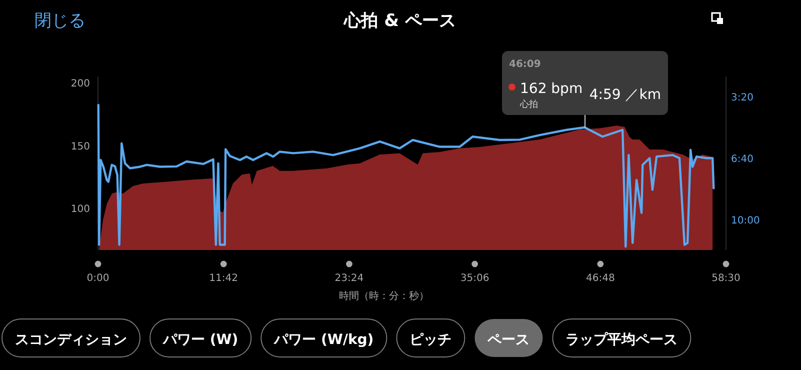 The height and width of the screenshot is (370, 801). What do you see at coordinates (347, 338) in the screenshot?
I see `buttons: スコンディション パワー (W) パワー (W/kg) ピッチ ペース ラップ平均ペース` at bounding box center [347, 338].